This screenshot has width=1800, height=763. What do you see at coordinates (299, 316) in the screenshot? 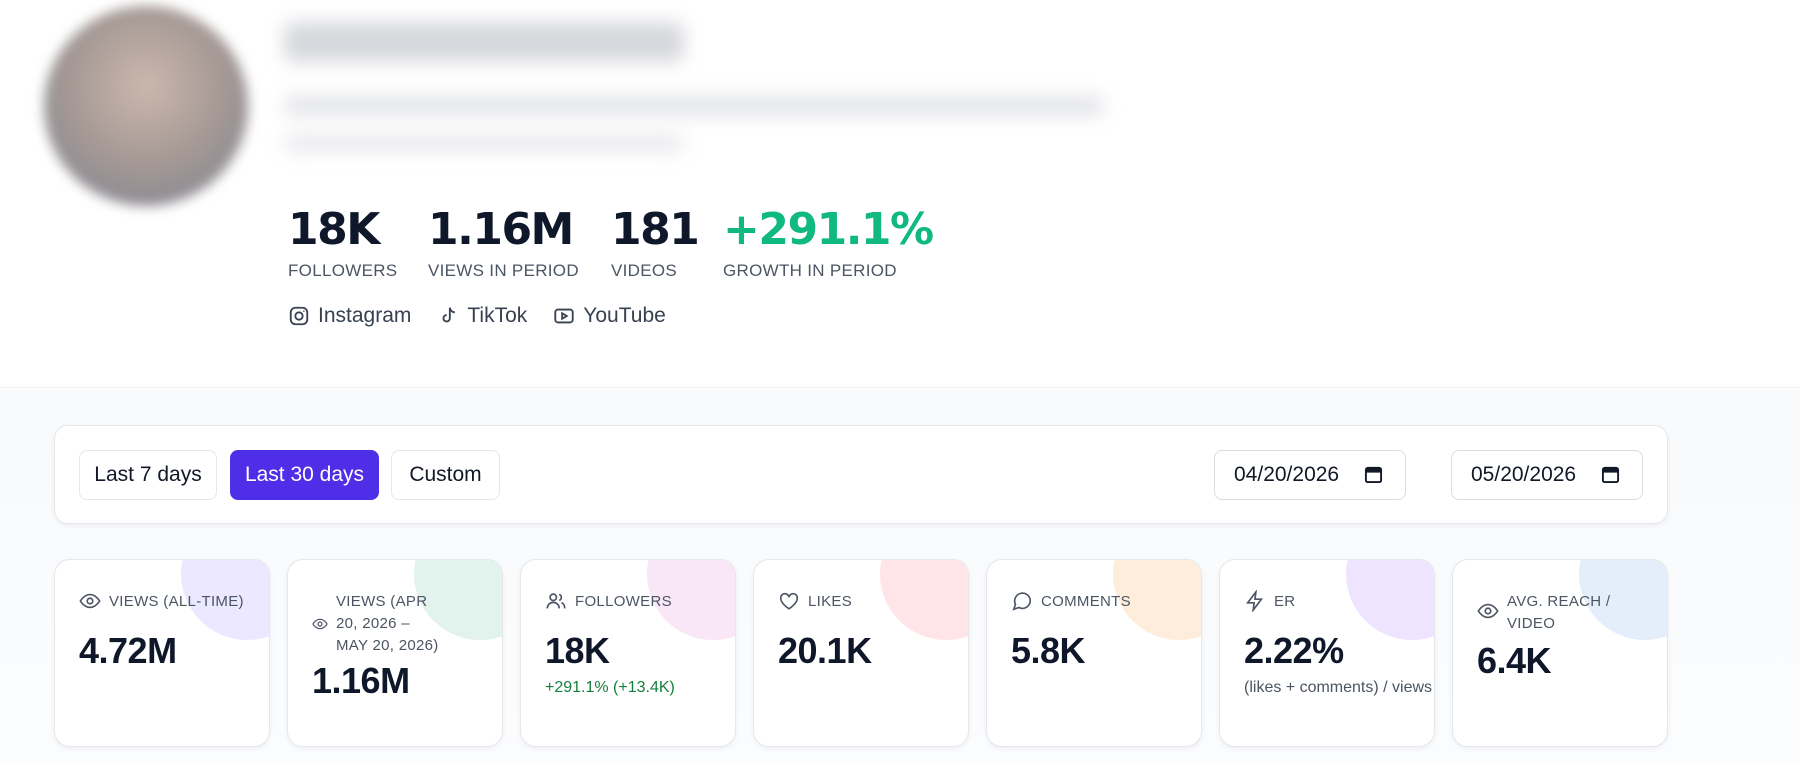
I see `instagram-icon` at bounding box center [299, 316].